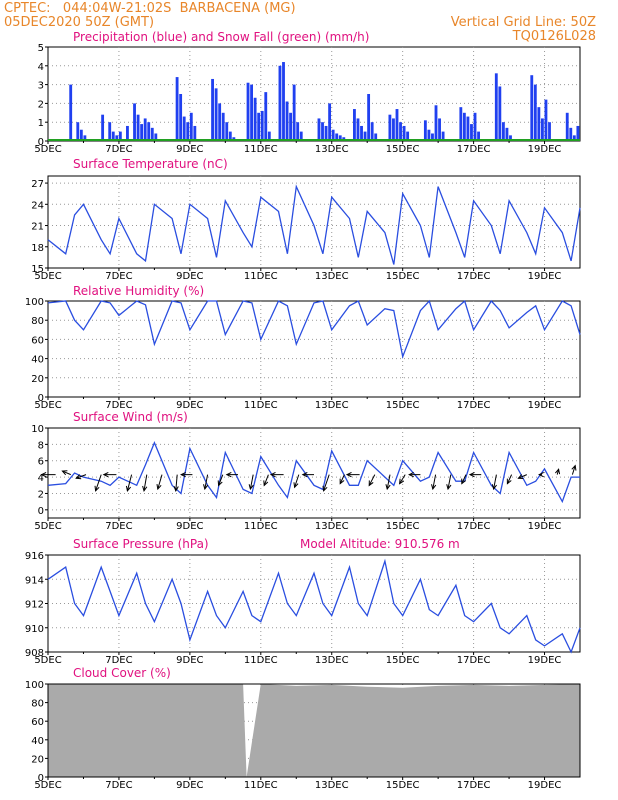 Image resolution: width=618 pixels, height=800 pixels. Describe the element at coordinates (380, 544) in the screenshot. I see `panel-annotation: Model Altitude: 910.576 m` at that location.